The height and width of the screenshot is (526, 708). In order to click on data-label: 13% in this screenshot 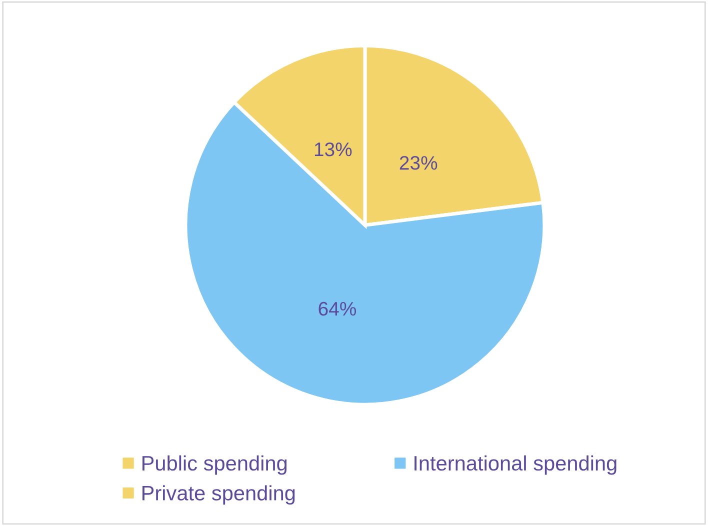, I will do `click(333, 149)`.